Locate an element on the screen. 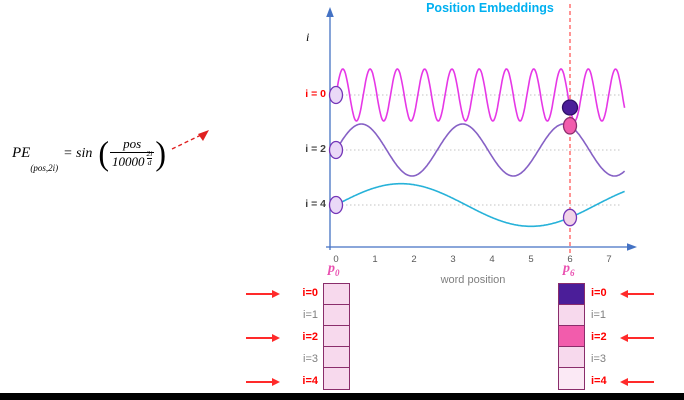 The width and height of the screenshot is (684, 400). p0-row-label-i=1: i=1 is located at coordinates (310, 315).